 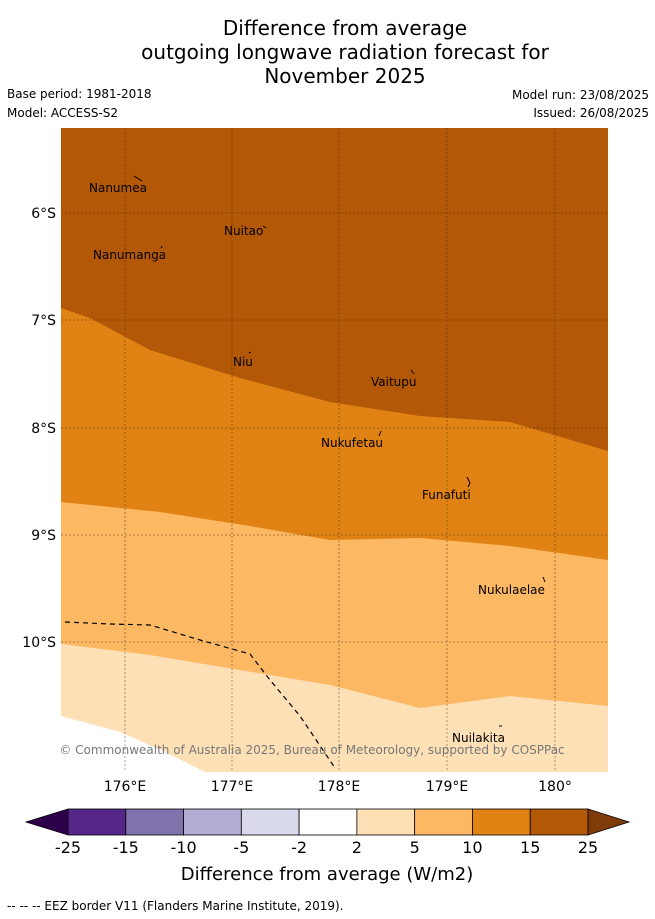 I want to click on island-shape-funafuti, so click(x=468, y=482).